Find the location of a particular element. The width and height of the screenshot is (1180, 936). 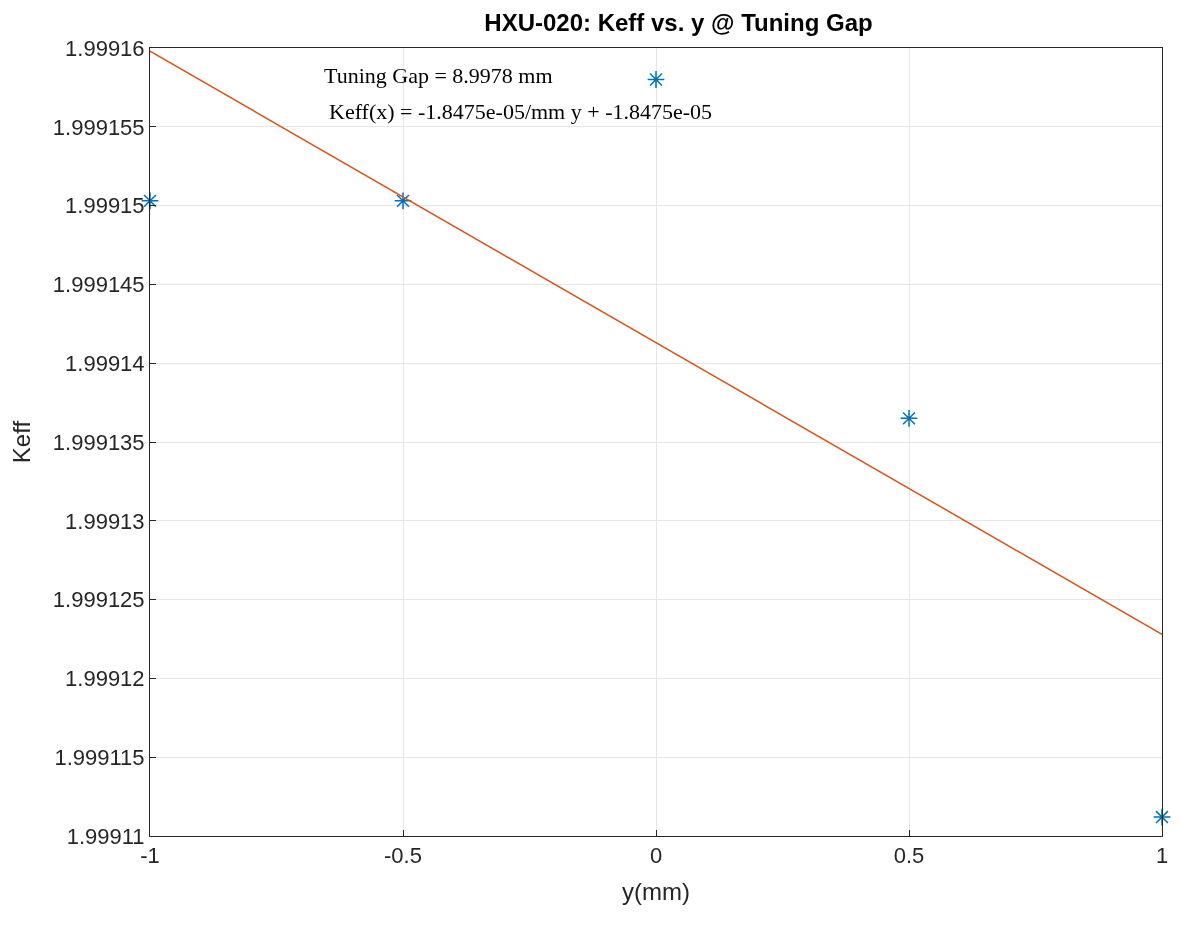

y-tick-label: 1.99913 is located at coordinates (105, 521).